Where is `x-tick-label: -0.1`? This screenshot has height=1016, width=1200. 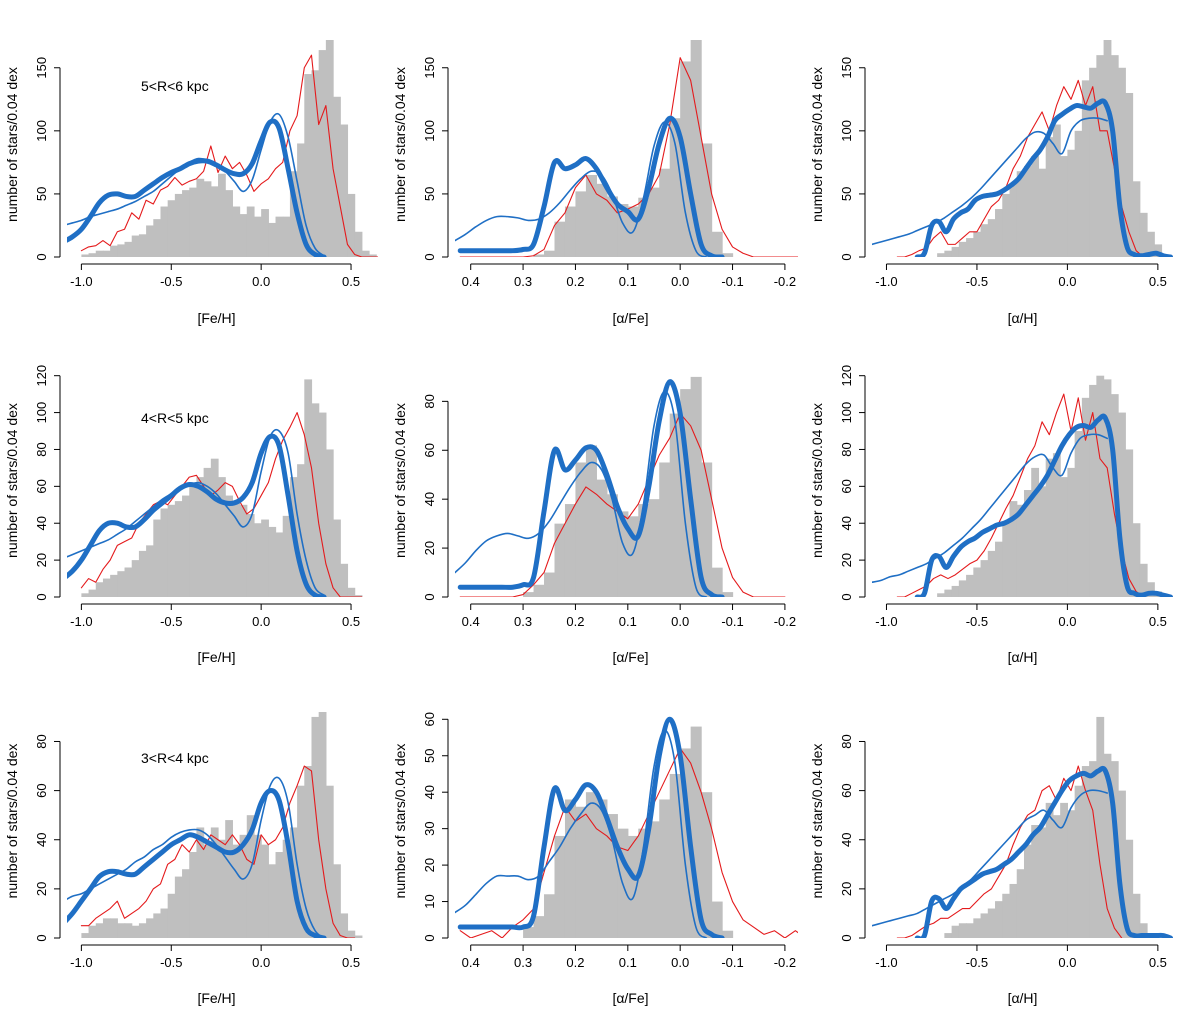 x-tick-label: -0.1 is located at coordinates (732, 962).